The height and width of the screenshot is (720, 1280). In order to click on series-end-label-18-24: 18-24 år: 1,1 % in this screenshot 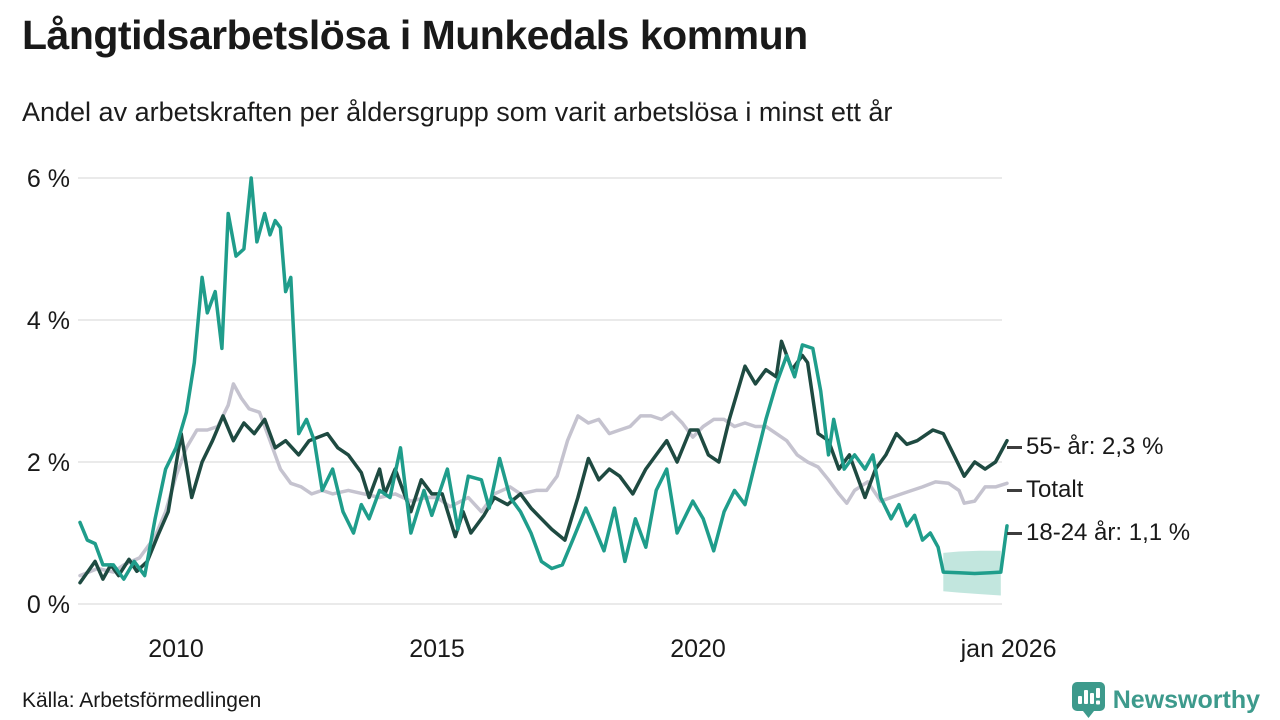, I will do `click(1108, 532)`.